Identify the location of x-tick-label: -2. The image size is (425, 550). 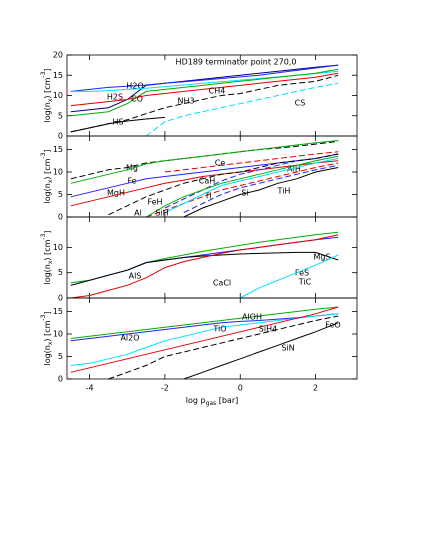
(165, 388).